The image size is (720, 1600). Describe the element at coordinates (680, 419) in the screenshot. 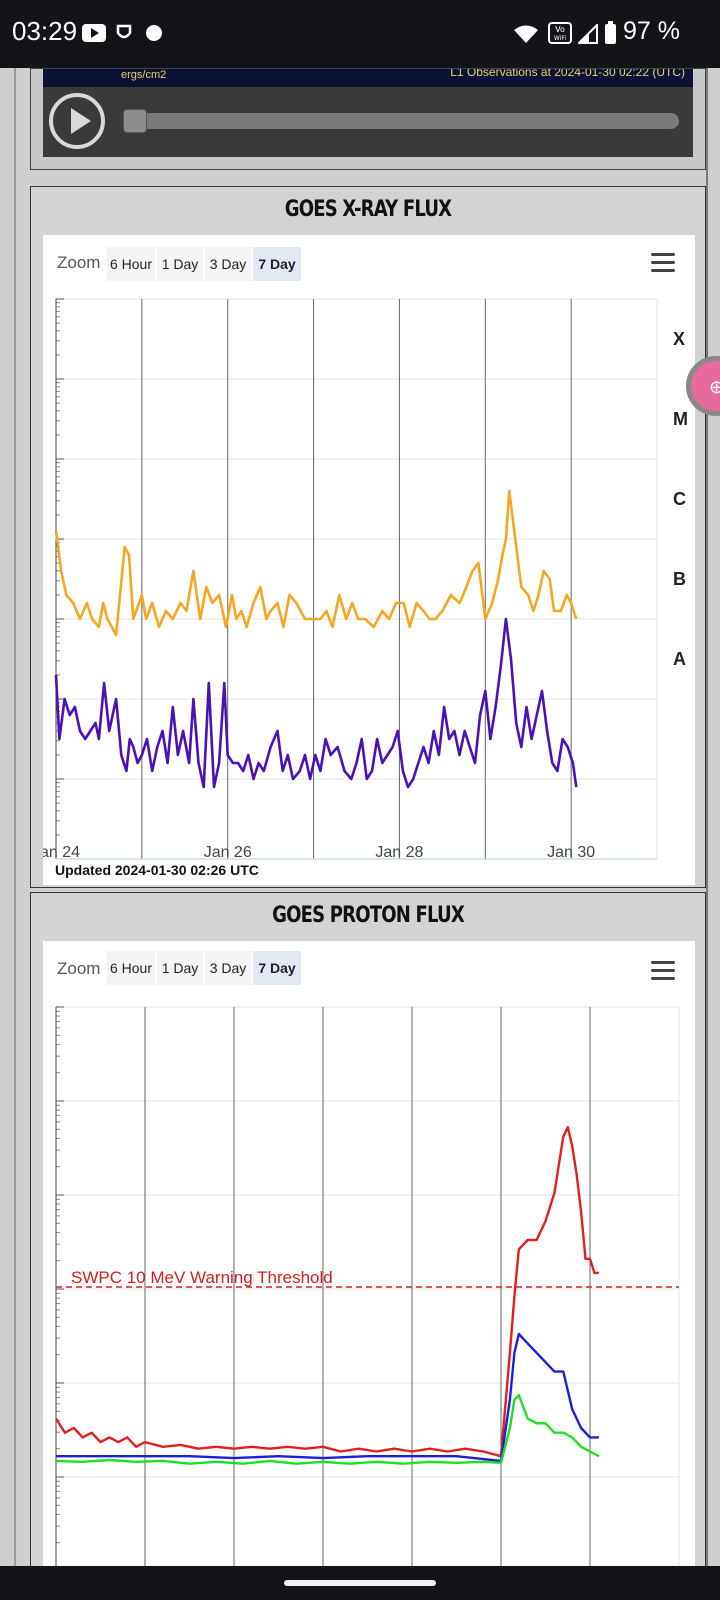

I see `xray-class-label-M: M` at that location.